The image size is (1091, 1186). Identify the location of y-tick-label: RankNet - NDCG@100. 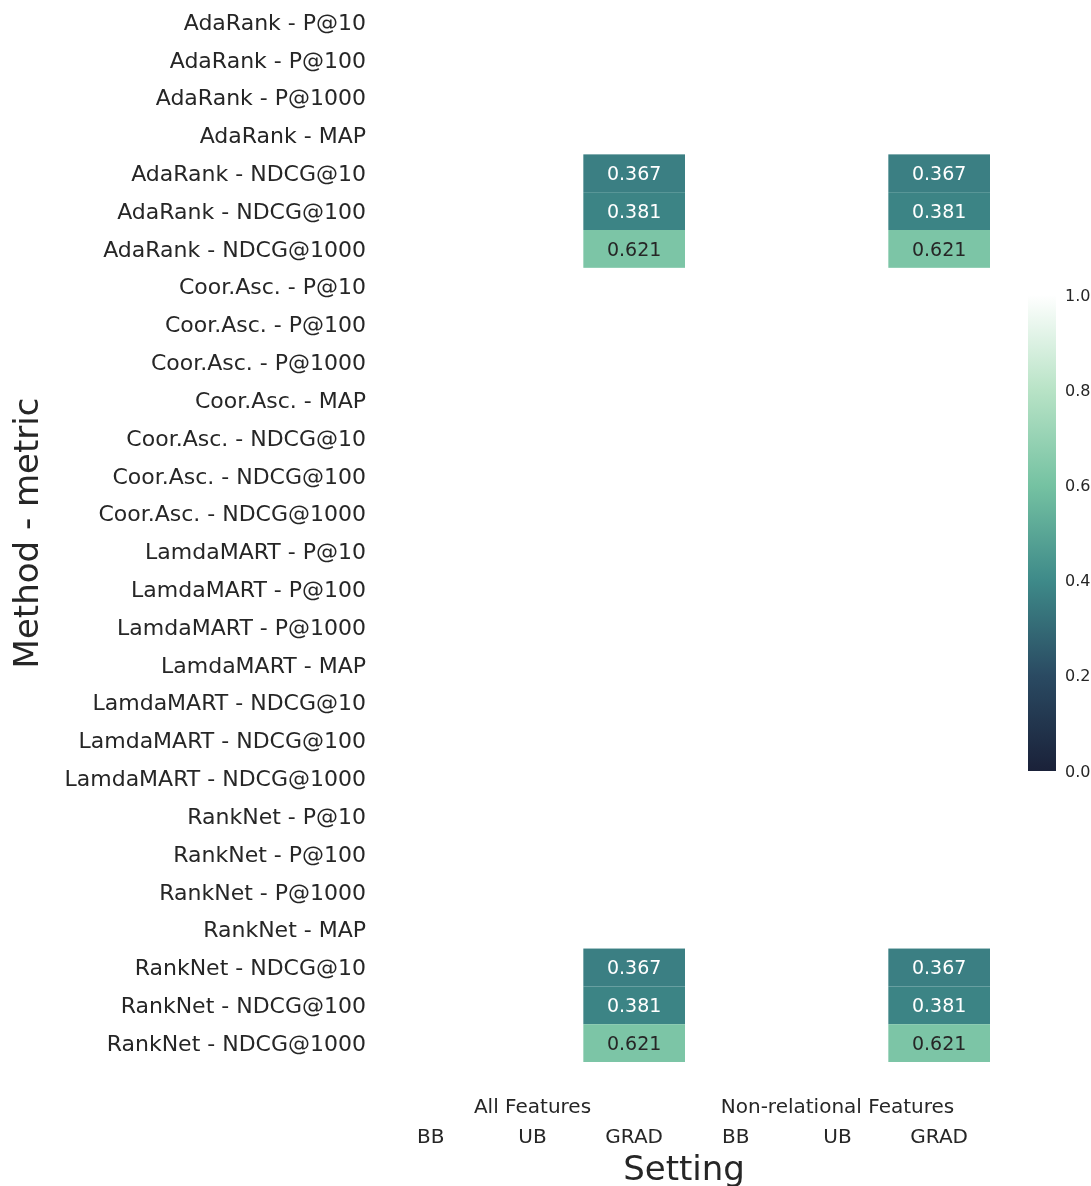
(243, 1005).